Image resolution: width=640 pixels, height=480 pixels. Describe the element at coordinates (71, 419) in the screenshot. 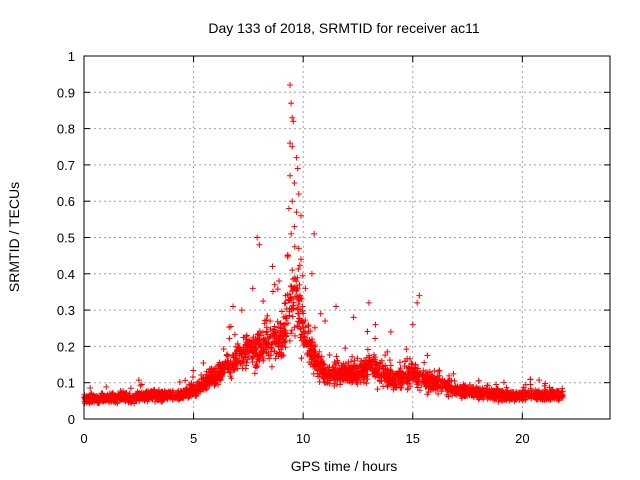

I see `y-tick-label: 0` at that location.